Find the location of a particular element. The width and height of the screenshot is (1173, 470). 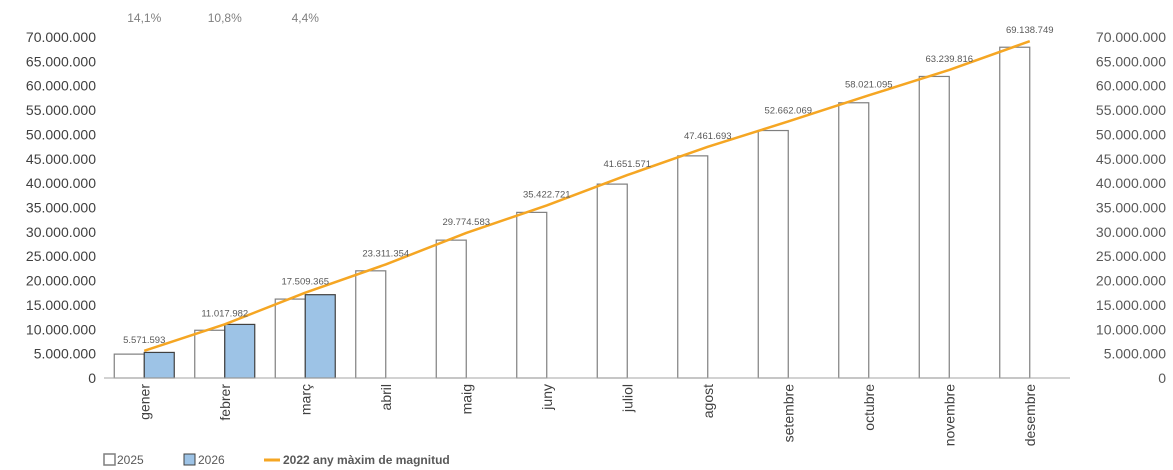

data-label-2022: 58.021.095 is located at coordinates (869, 84).